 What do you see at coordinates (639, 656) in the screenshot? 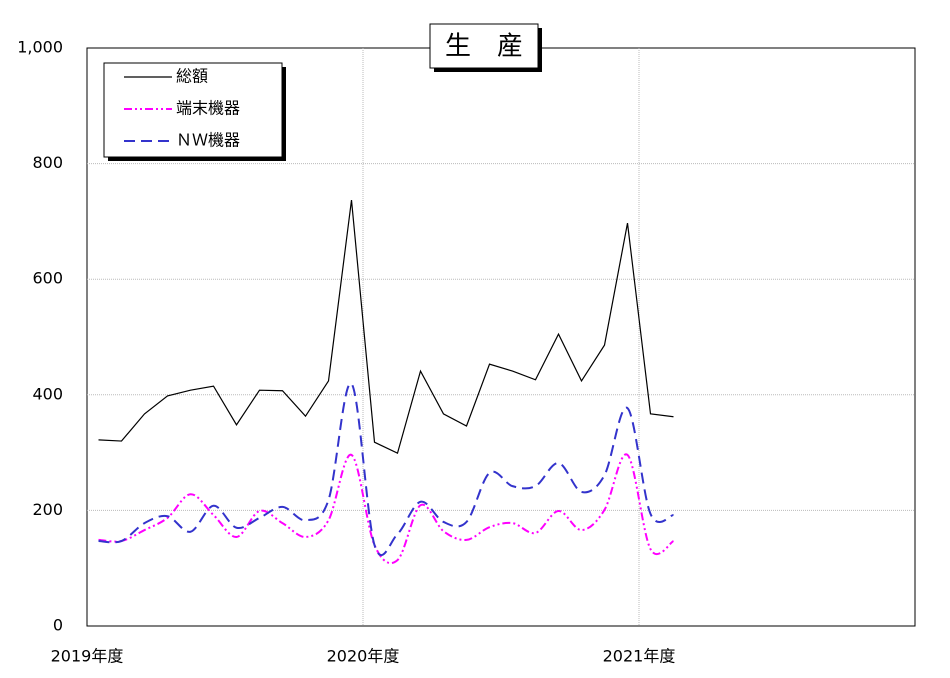
I see `x-tick-label: 2021年度` at bounding box center [639, 656].